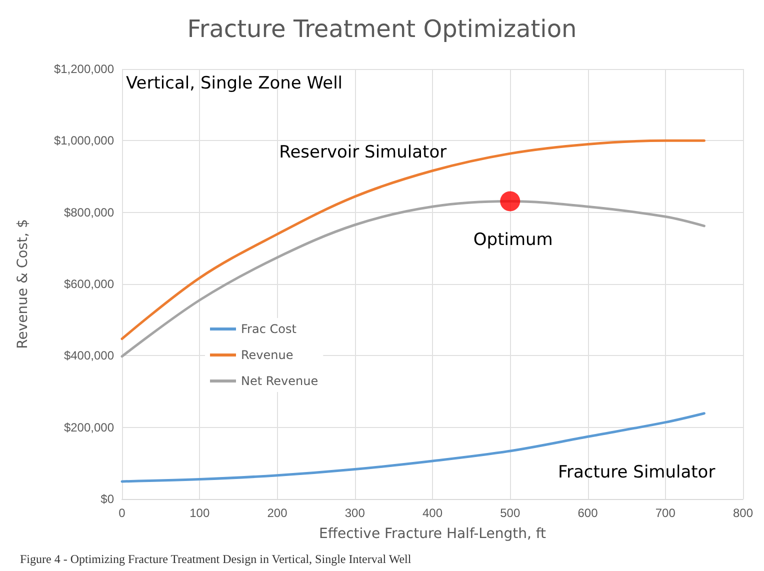 The image size is (764, 571). Describe the element at coordinates (279, 381) in the screenshot. I see `legend-label: Net Revenue` at that location.